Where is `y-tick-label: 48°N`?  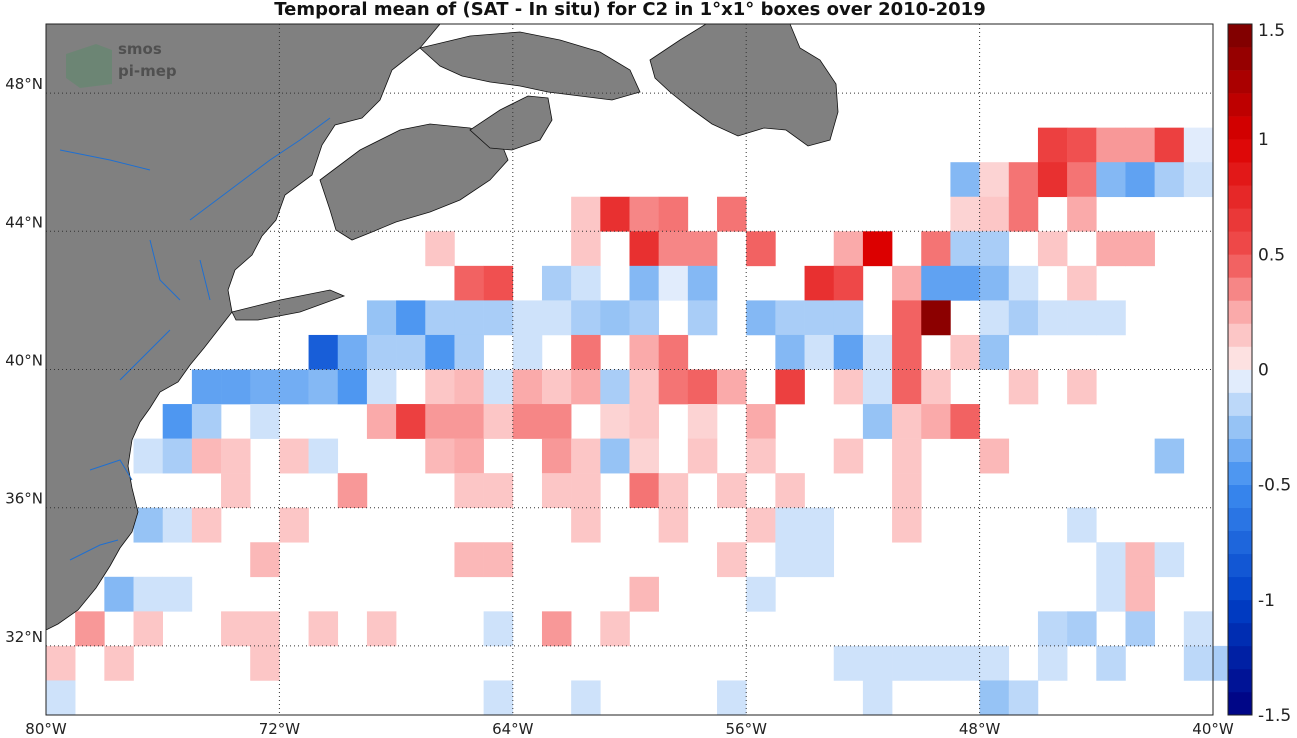
y-tick-label: 48°N is located at coordinates (24, 84).